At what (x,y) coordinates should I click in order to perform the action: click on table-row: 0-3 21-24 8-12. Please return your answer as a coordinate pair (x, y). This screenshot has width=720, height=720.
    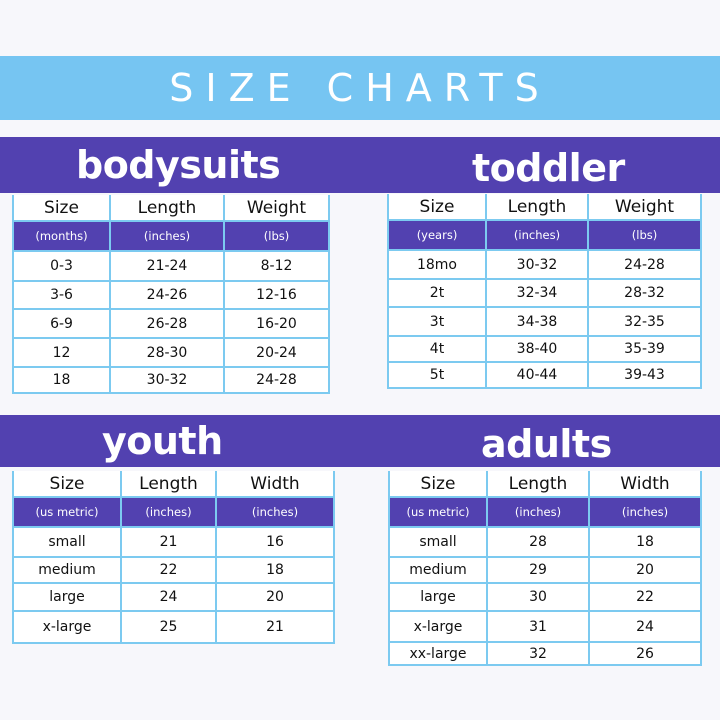
    Looking at the image, I should click on (171, 266).